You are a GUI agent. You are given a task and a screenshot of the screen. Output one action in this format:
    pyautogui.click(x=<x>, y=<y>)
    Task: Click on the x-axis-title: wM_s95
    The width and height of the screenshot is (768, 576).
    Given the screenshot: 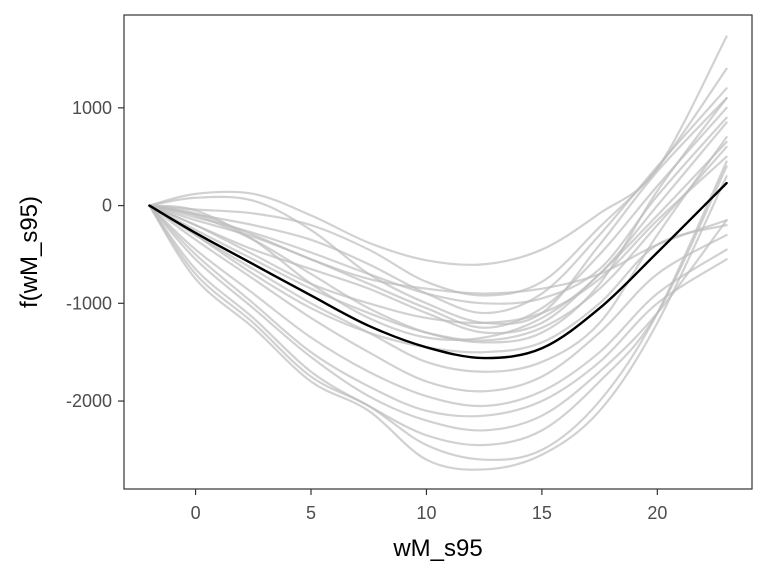 What is the action you would take?
    pyautogui.click(x=437, y=548)
    